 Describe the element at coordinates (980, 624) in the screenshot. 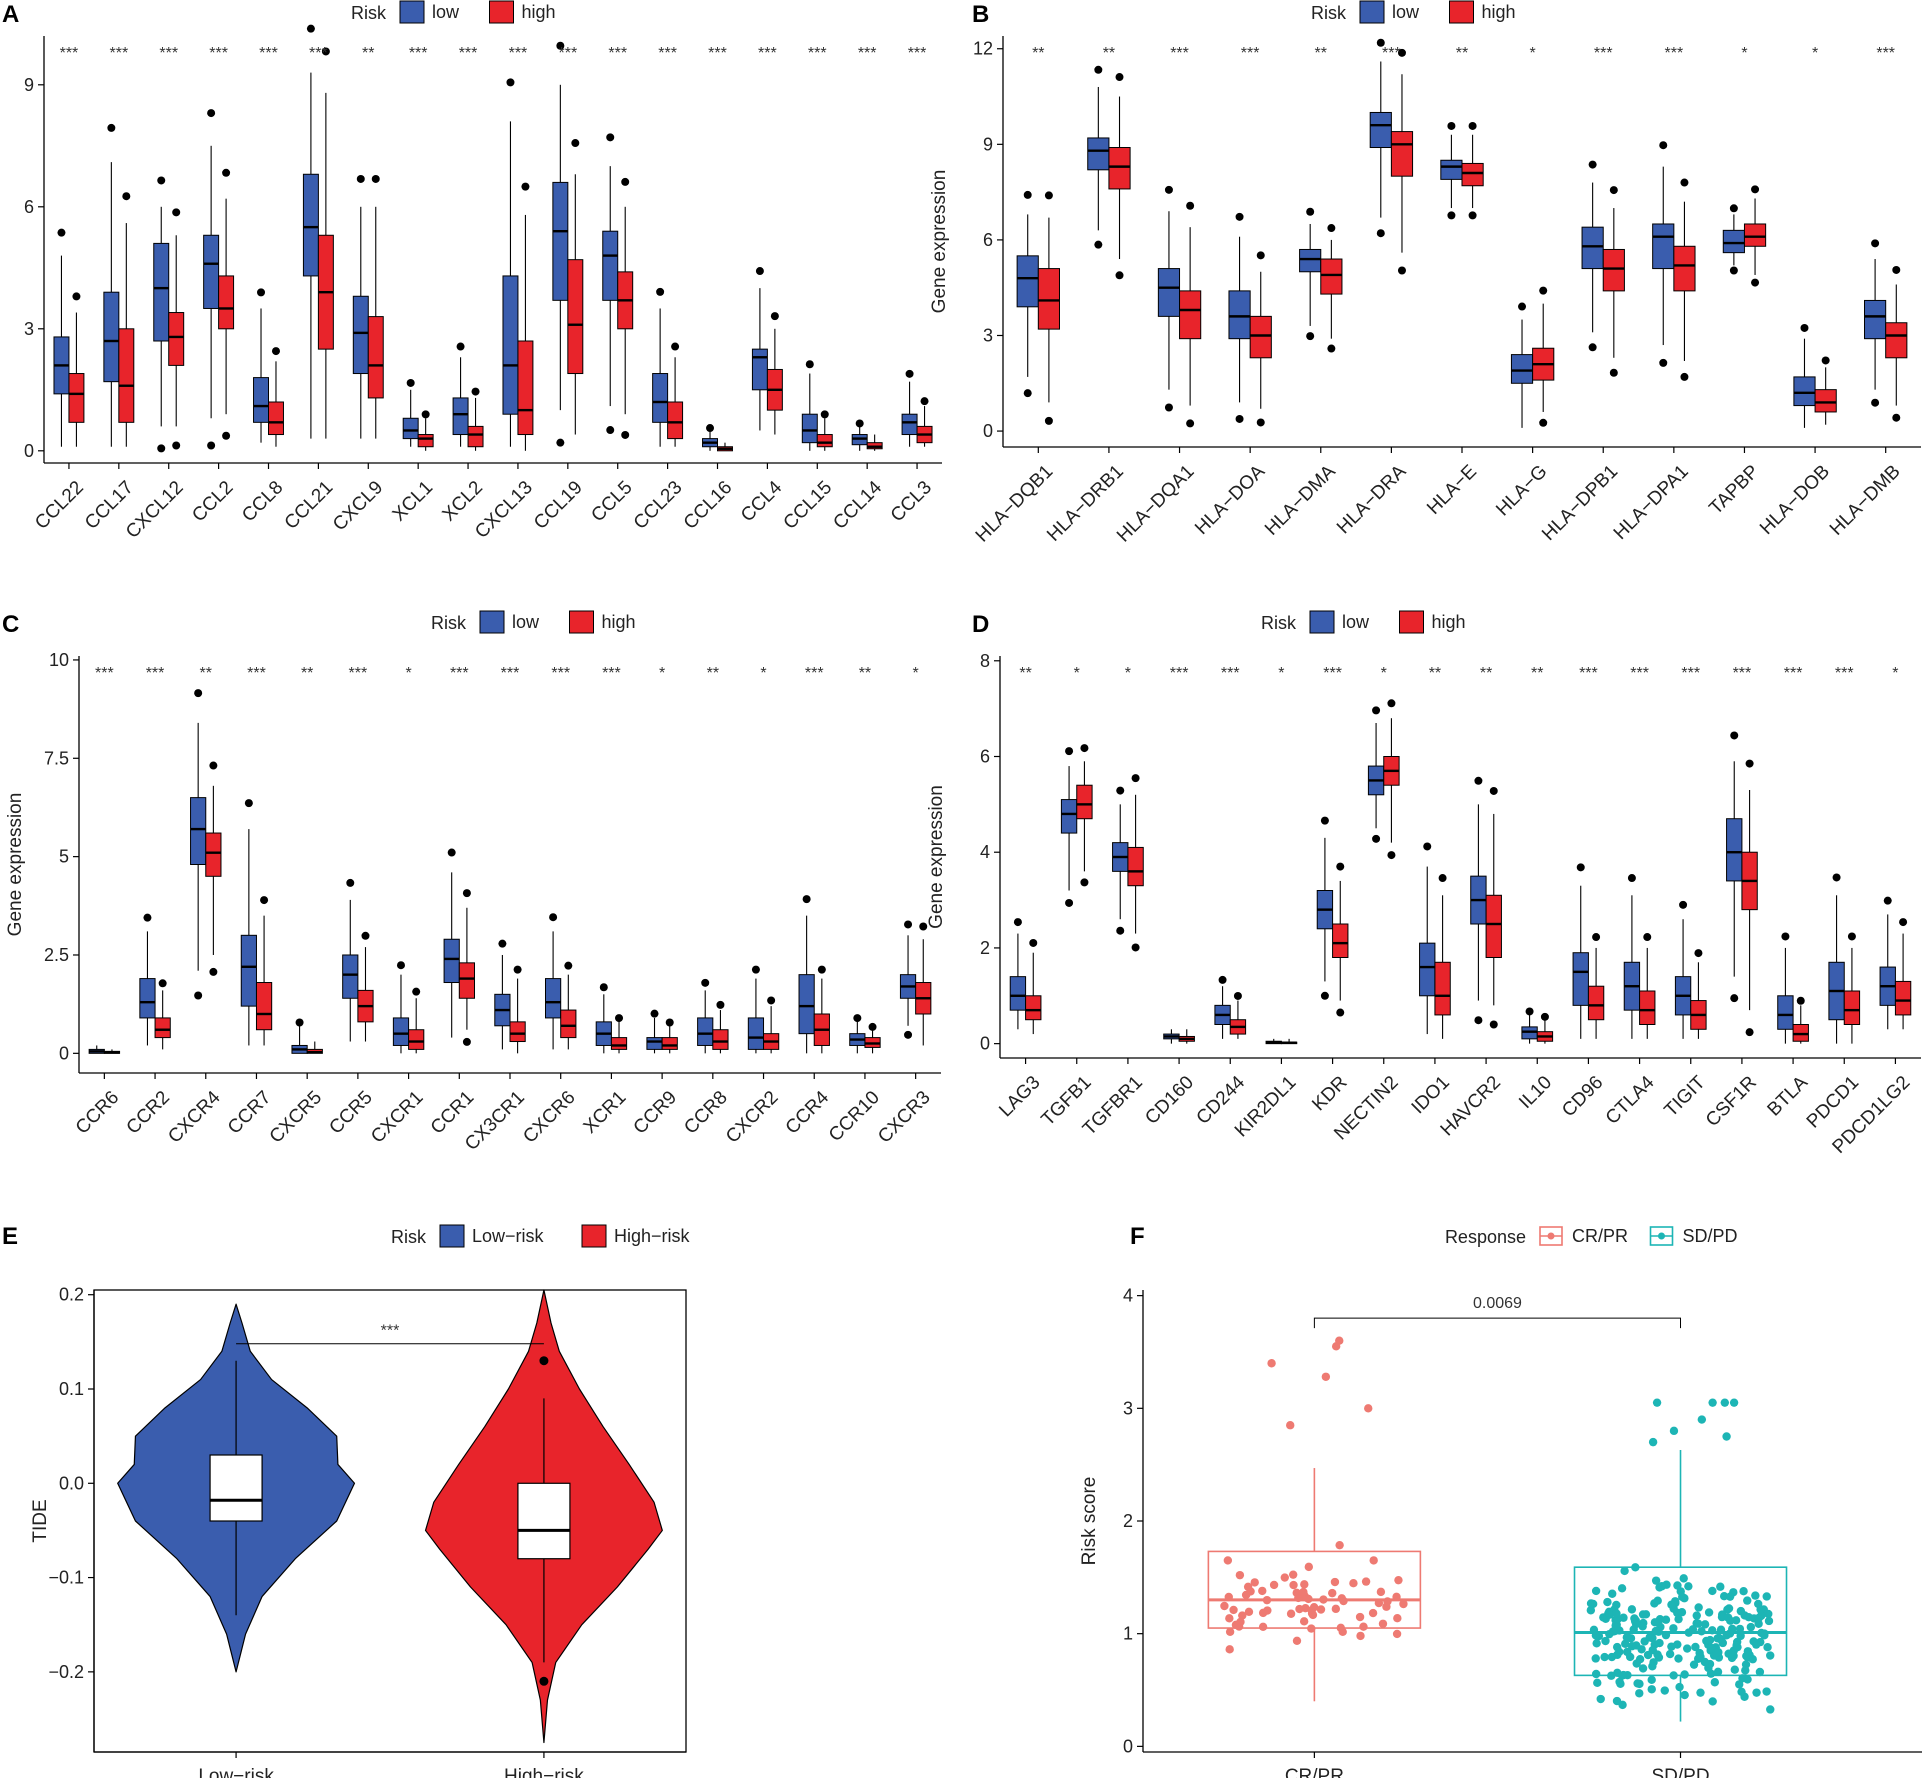

I see `panel-label: D` at that location.